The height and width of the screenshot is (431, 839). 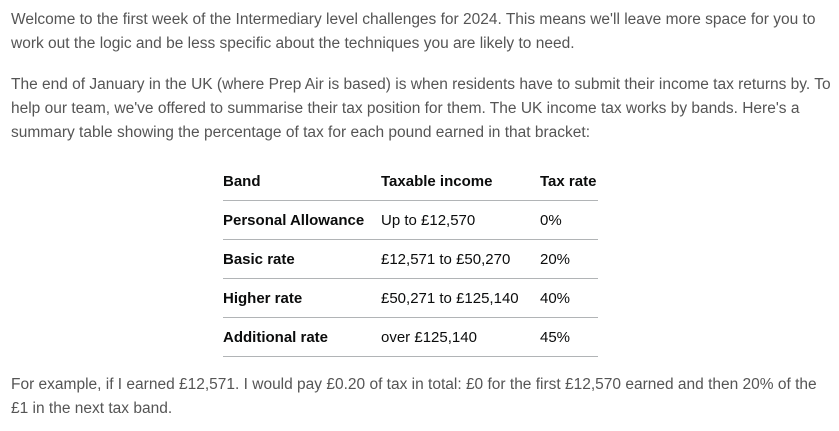 I want to click on rate-cell: 0%, so click(x=569, y=220).